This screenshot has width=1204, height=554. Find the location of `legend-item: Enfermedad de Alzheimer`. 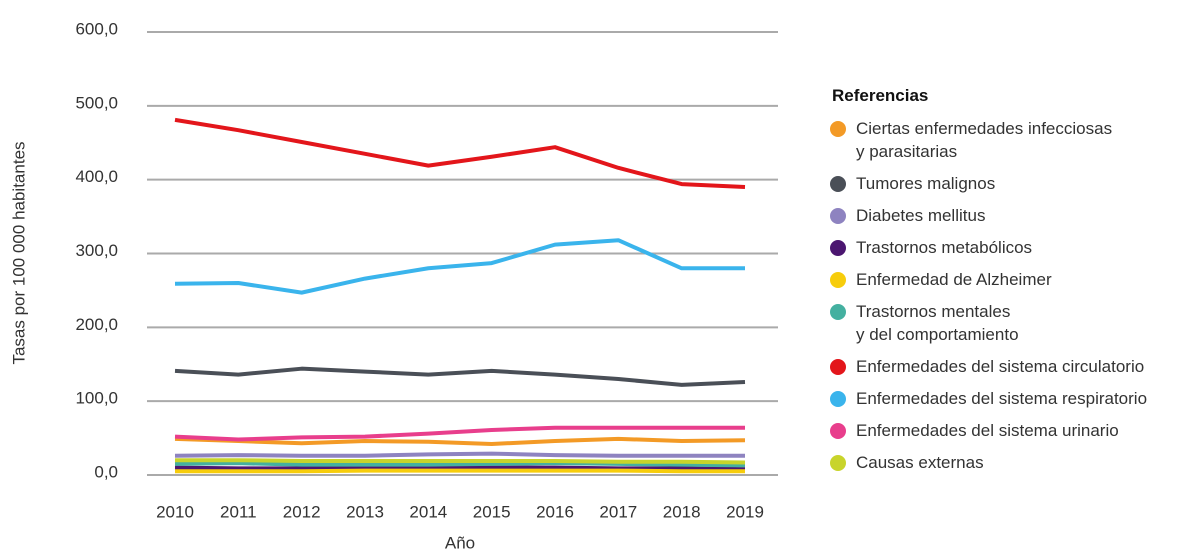

legend-item: Enfermedad de Alzheimer is located at coordinates (941, 280).